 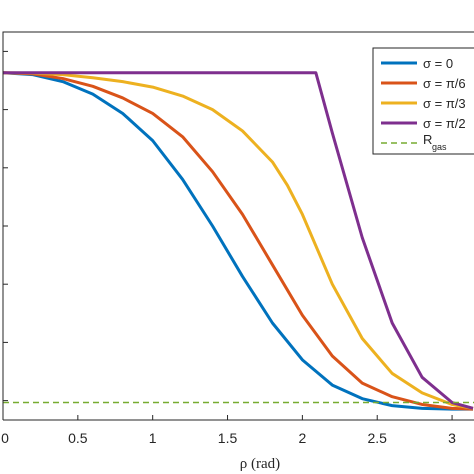 I want to click on x-axis-label: ρ (rad), so click(x=260, y=464).